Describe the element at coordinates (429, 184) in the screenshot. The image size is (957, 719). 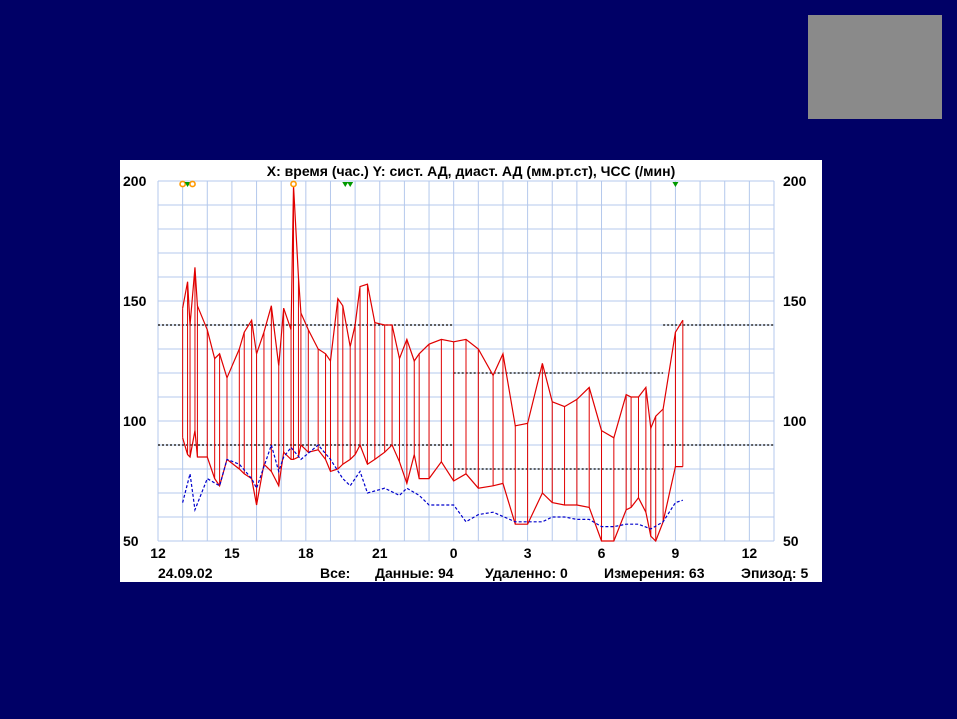
I see `event-markers` at that location.